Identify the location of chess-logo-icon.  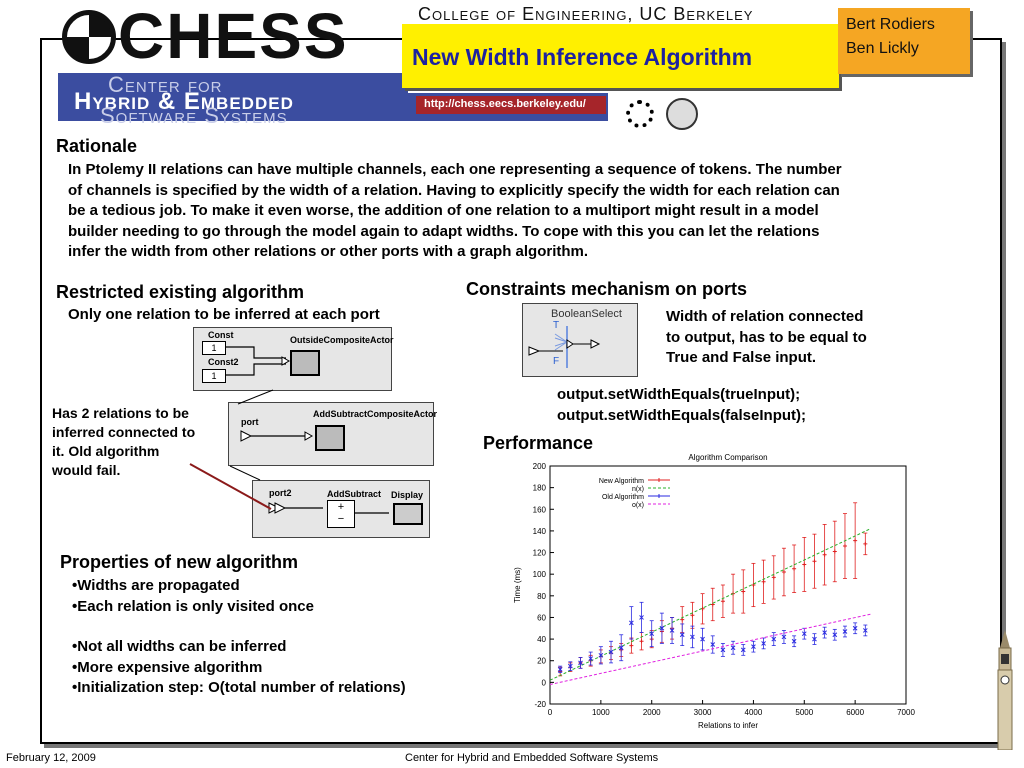
(89, 37).